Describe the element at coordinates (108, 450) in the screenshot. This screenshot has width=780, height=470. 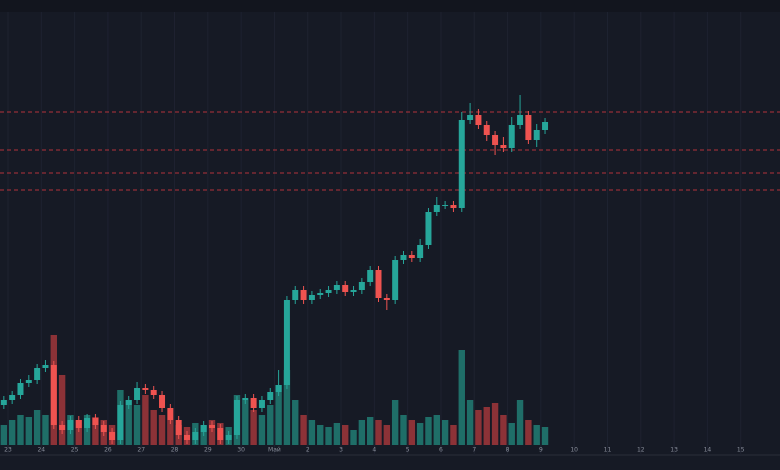
I see `x-tick-label: 26` at that location.